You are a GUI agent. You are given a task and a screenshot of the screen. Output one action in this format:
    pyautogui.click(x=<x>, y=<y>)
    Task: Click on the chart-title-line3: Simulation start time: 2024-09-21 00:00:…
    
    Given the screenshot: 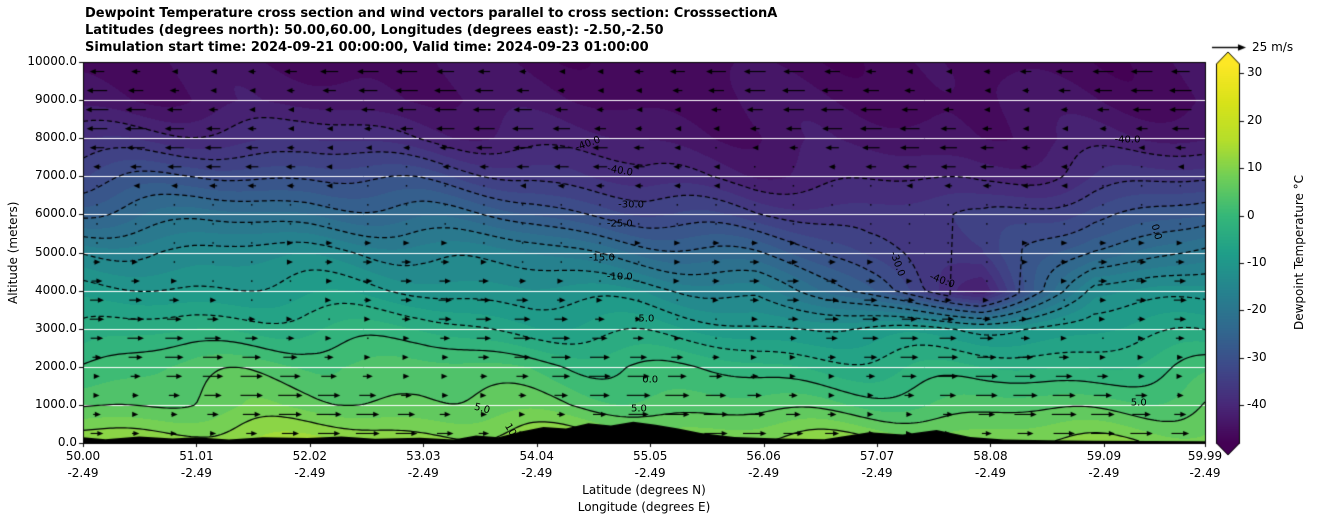 What is the action you would take?
    pyautogui.click(x=367, y=47)
    